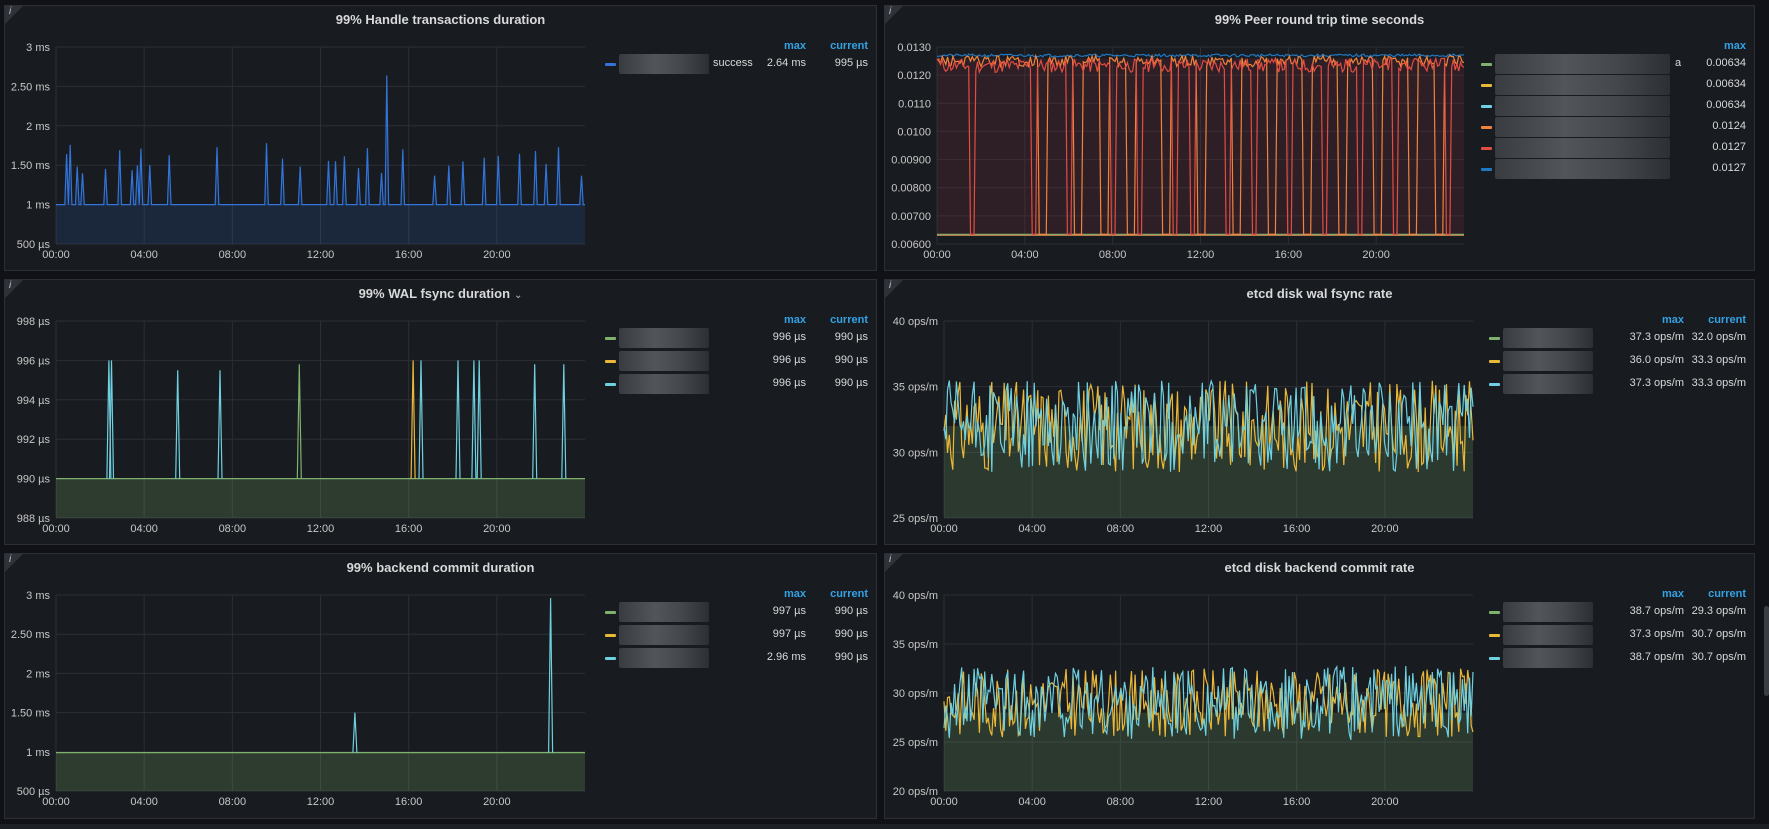  I want to click on panel-title: etcd disk wal fsync rate, so click(1319, 293).